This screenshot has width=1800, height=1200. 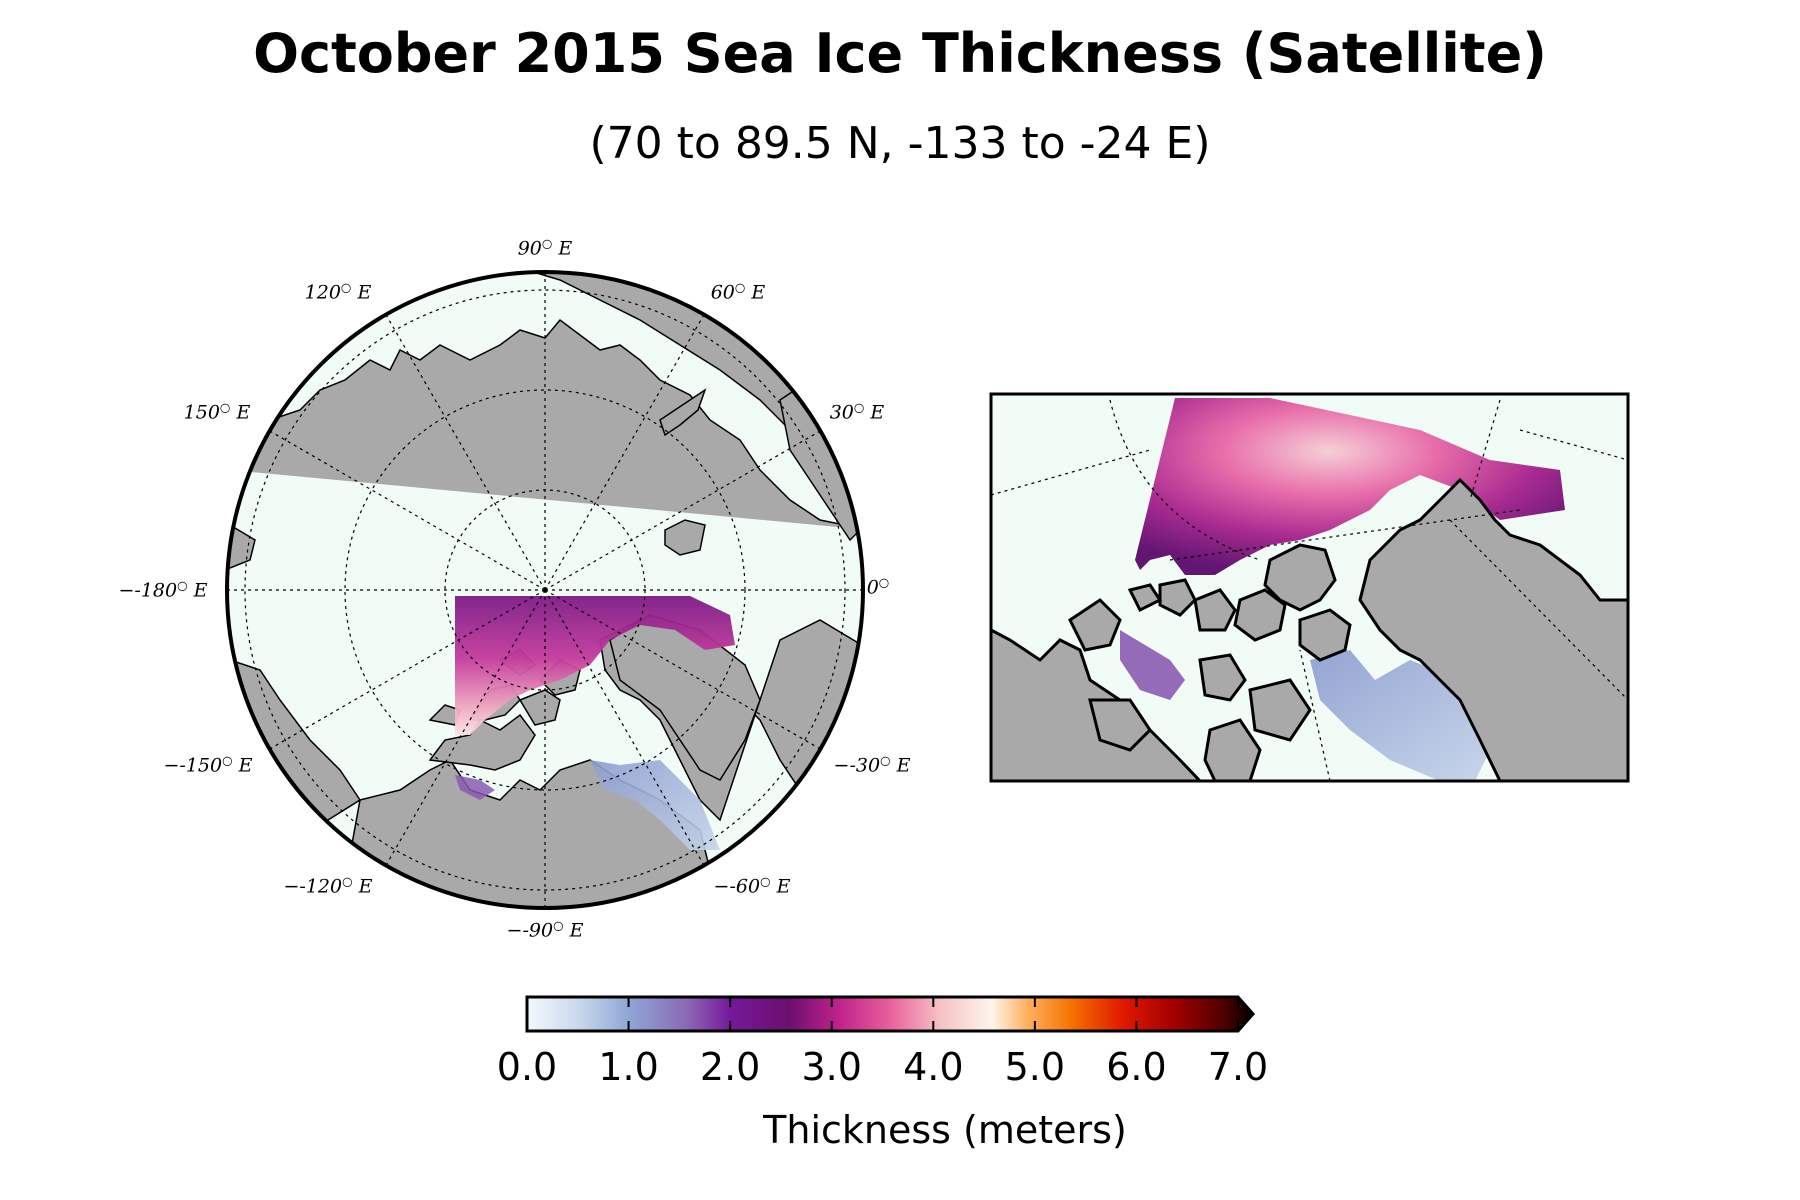 What do you see at coordinates (527, 1067) in the screenshot?
I see `colorbar-tick-label: 0.0` at bounding box center [527, 1067].